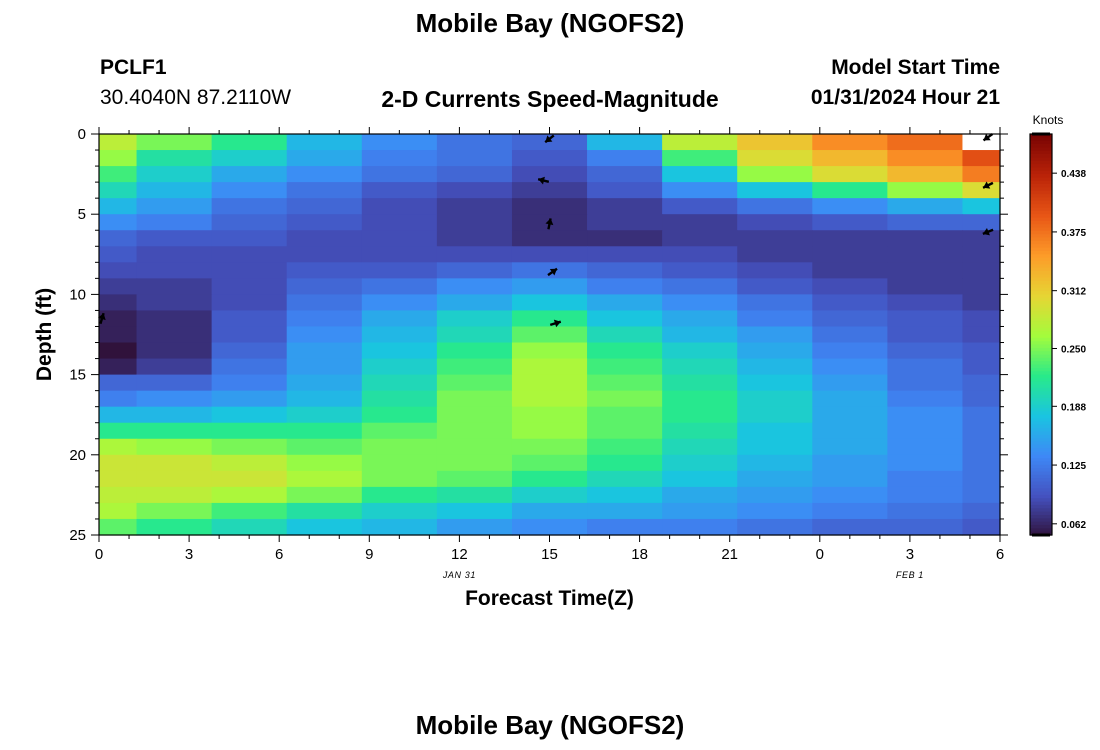 The height and width of the screenshot is (750, 1100). Describe the element at coordinates (550, 725) in the screenshot. I see `page-title-repeat: Mobile Bay (NGOFS2)` at that location.